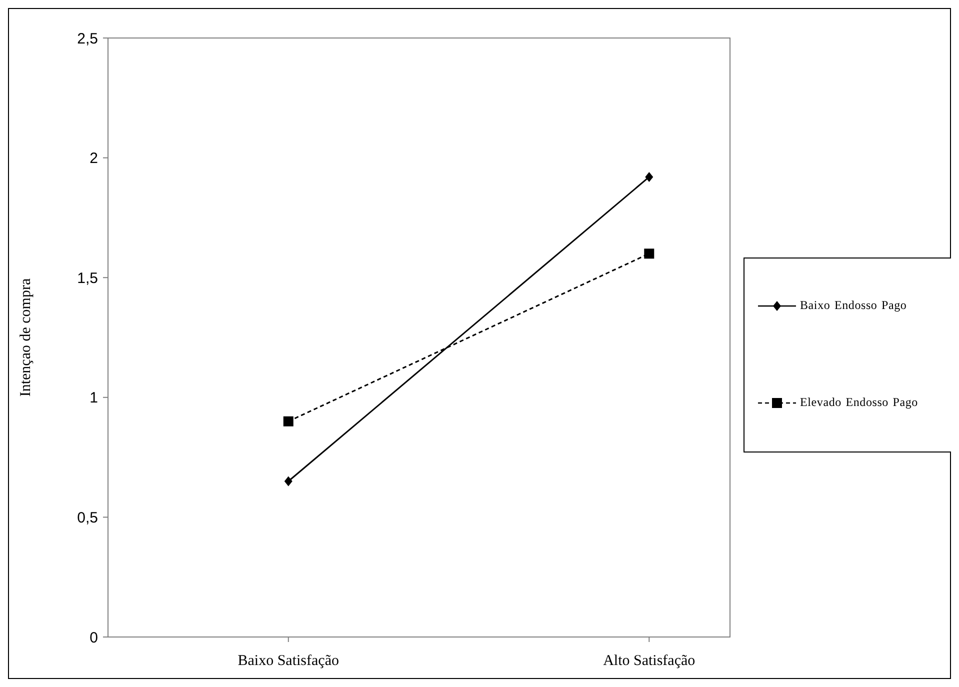 This screenshot has width=959, height=687. What do you see at coordinates (854, 305) in the screenshot?
I see `legend-label: Baixo Endosso Pago` at bounding box center [854, 305].